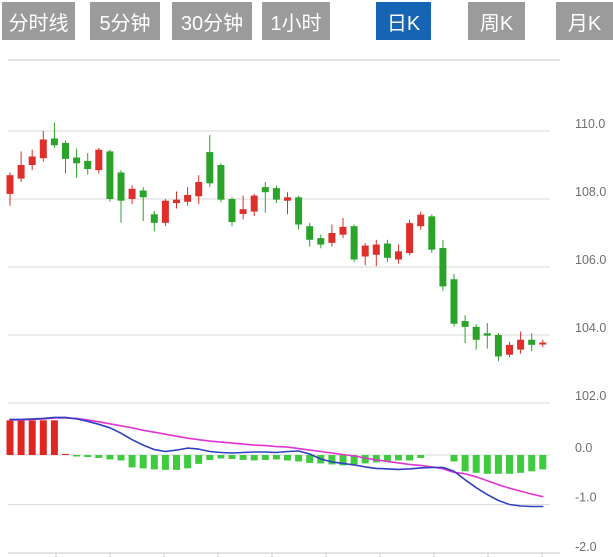  I want to click on dif-line, so click(276, 462).